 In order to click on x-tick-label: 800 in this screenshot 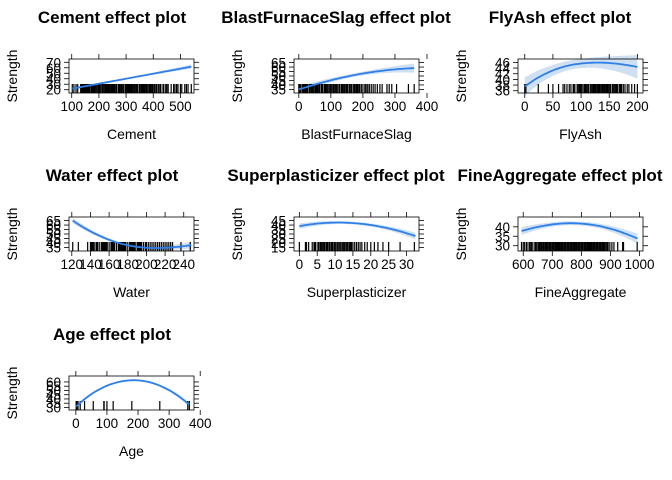, I will do `click(581, 264)`.